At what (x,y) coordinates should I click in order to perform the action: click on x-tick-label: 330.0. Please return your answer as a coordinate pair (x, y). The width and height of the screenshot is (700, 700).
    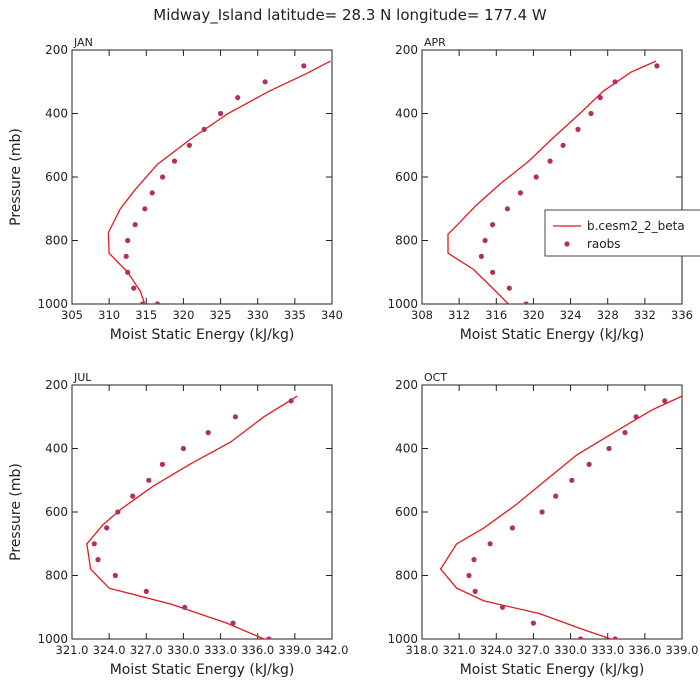
    Looking at the image, I should click on (570, 650).